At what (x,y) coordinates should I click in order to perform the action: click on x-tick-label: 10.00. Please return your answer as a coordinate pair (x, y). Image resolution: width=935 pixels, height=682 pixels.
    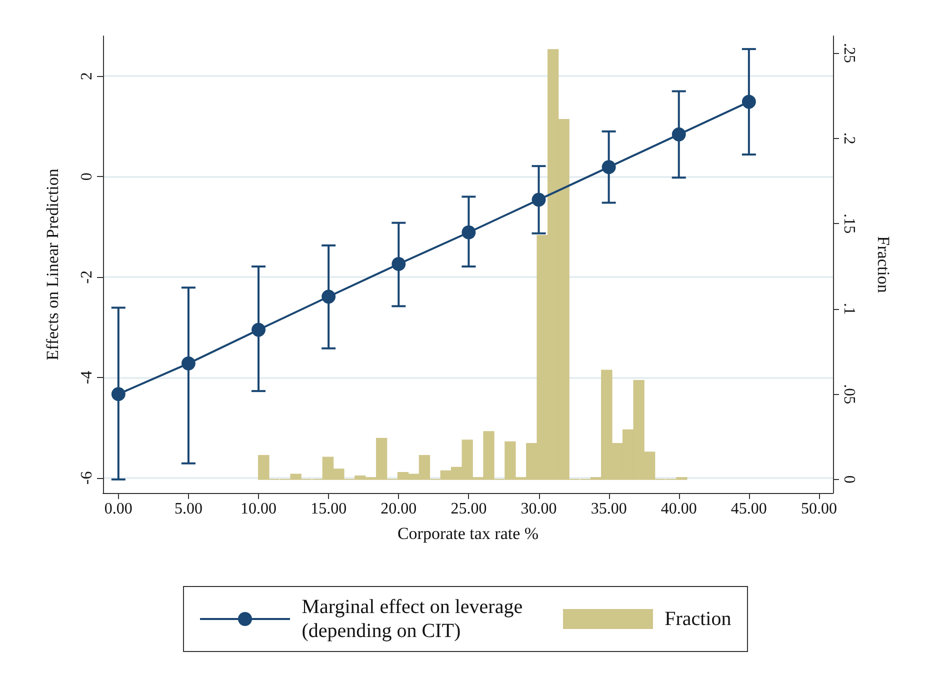
    Looking at the image, I should click on (258, 509).